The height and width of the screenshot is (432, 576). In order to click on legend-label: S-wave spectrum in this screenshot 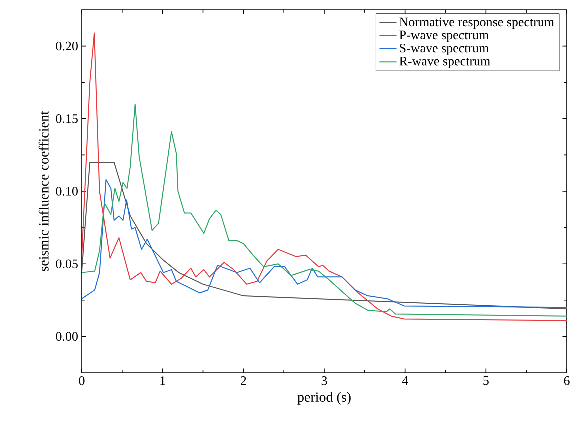, I will do `click(444, 50)`.